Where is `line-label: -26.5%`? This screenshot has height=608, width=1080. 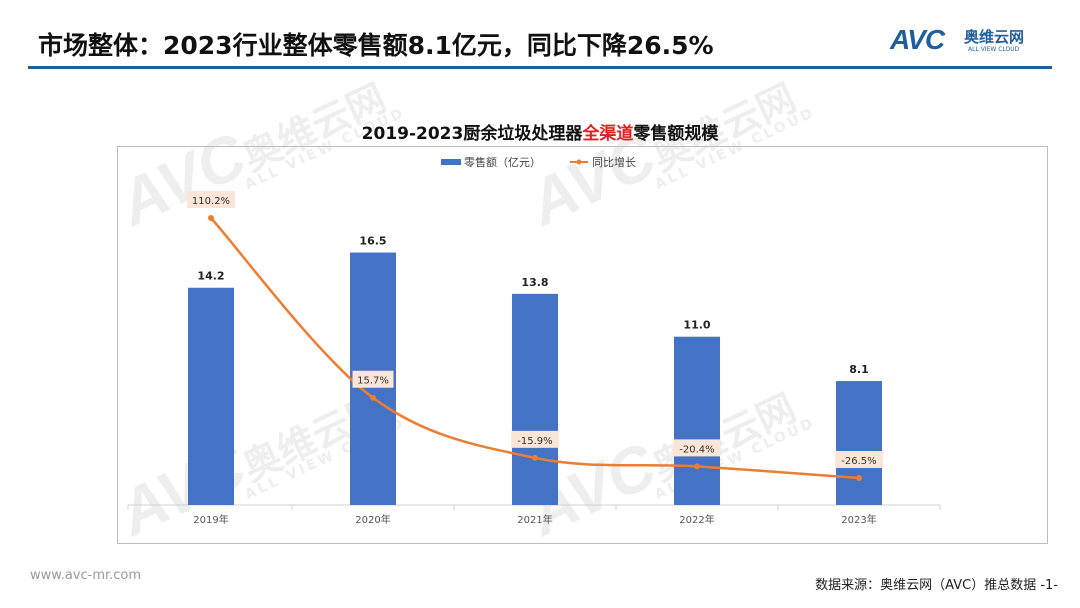
line-label: -26.5% is located at coordinates (858, 461).